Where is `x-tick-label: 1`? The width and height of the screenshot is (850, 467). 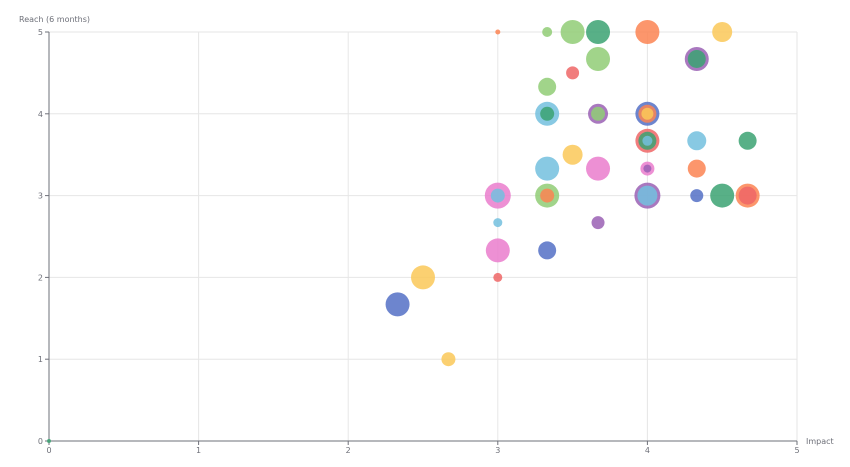 x-tick-label: 1 is located at coordinates (198, 450).